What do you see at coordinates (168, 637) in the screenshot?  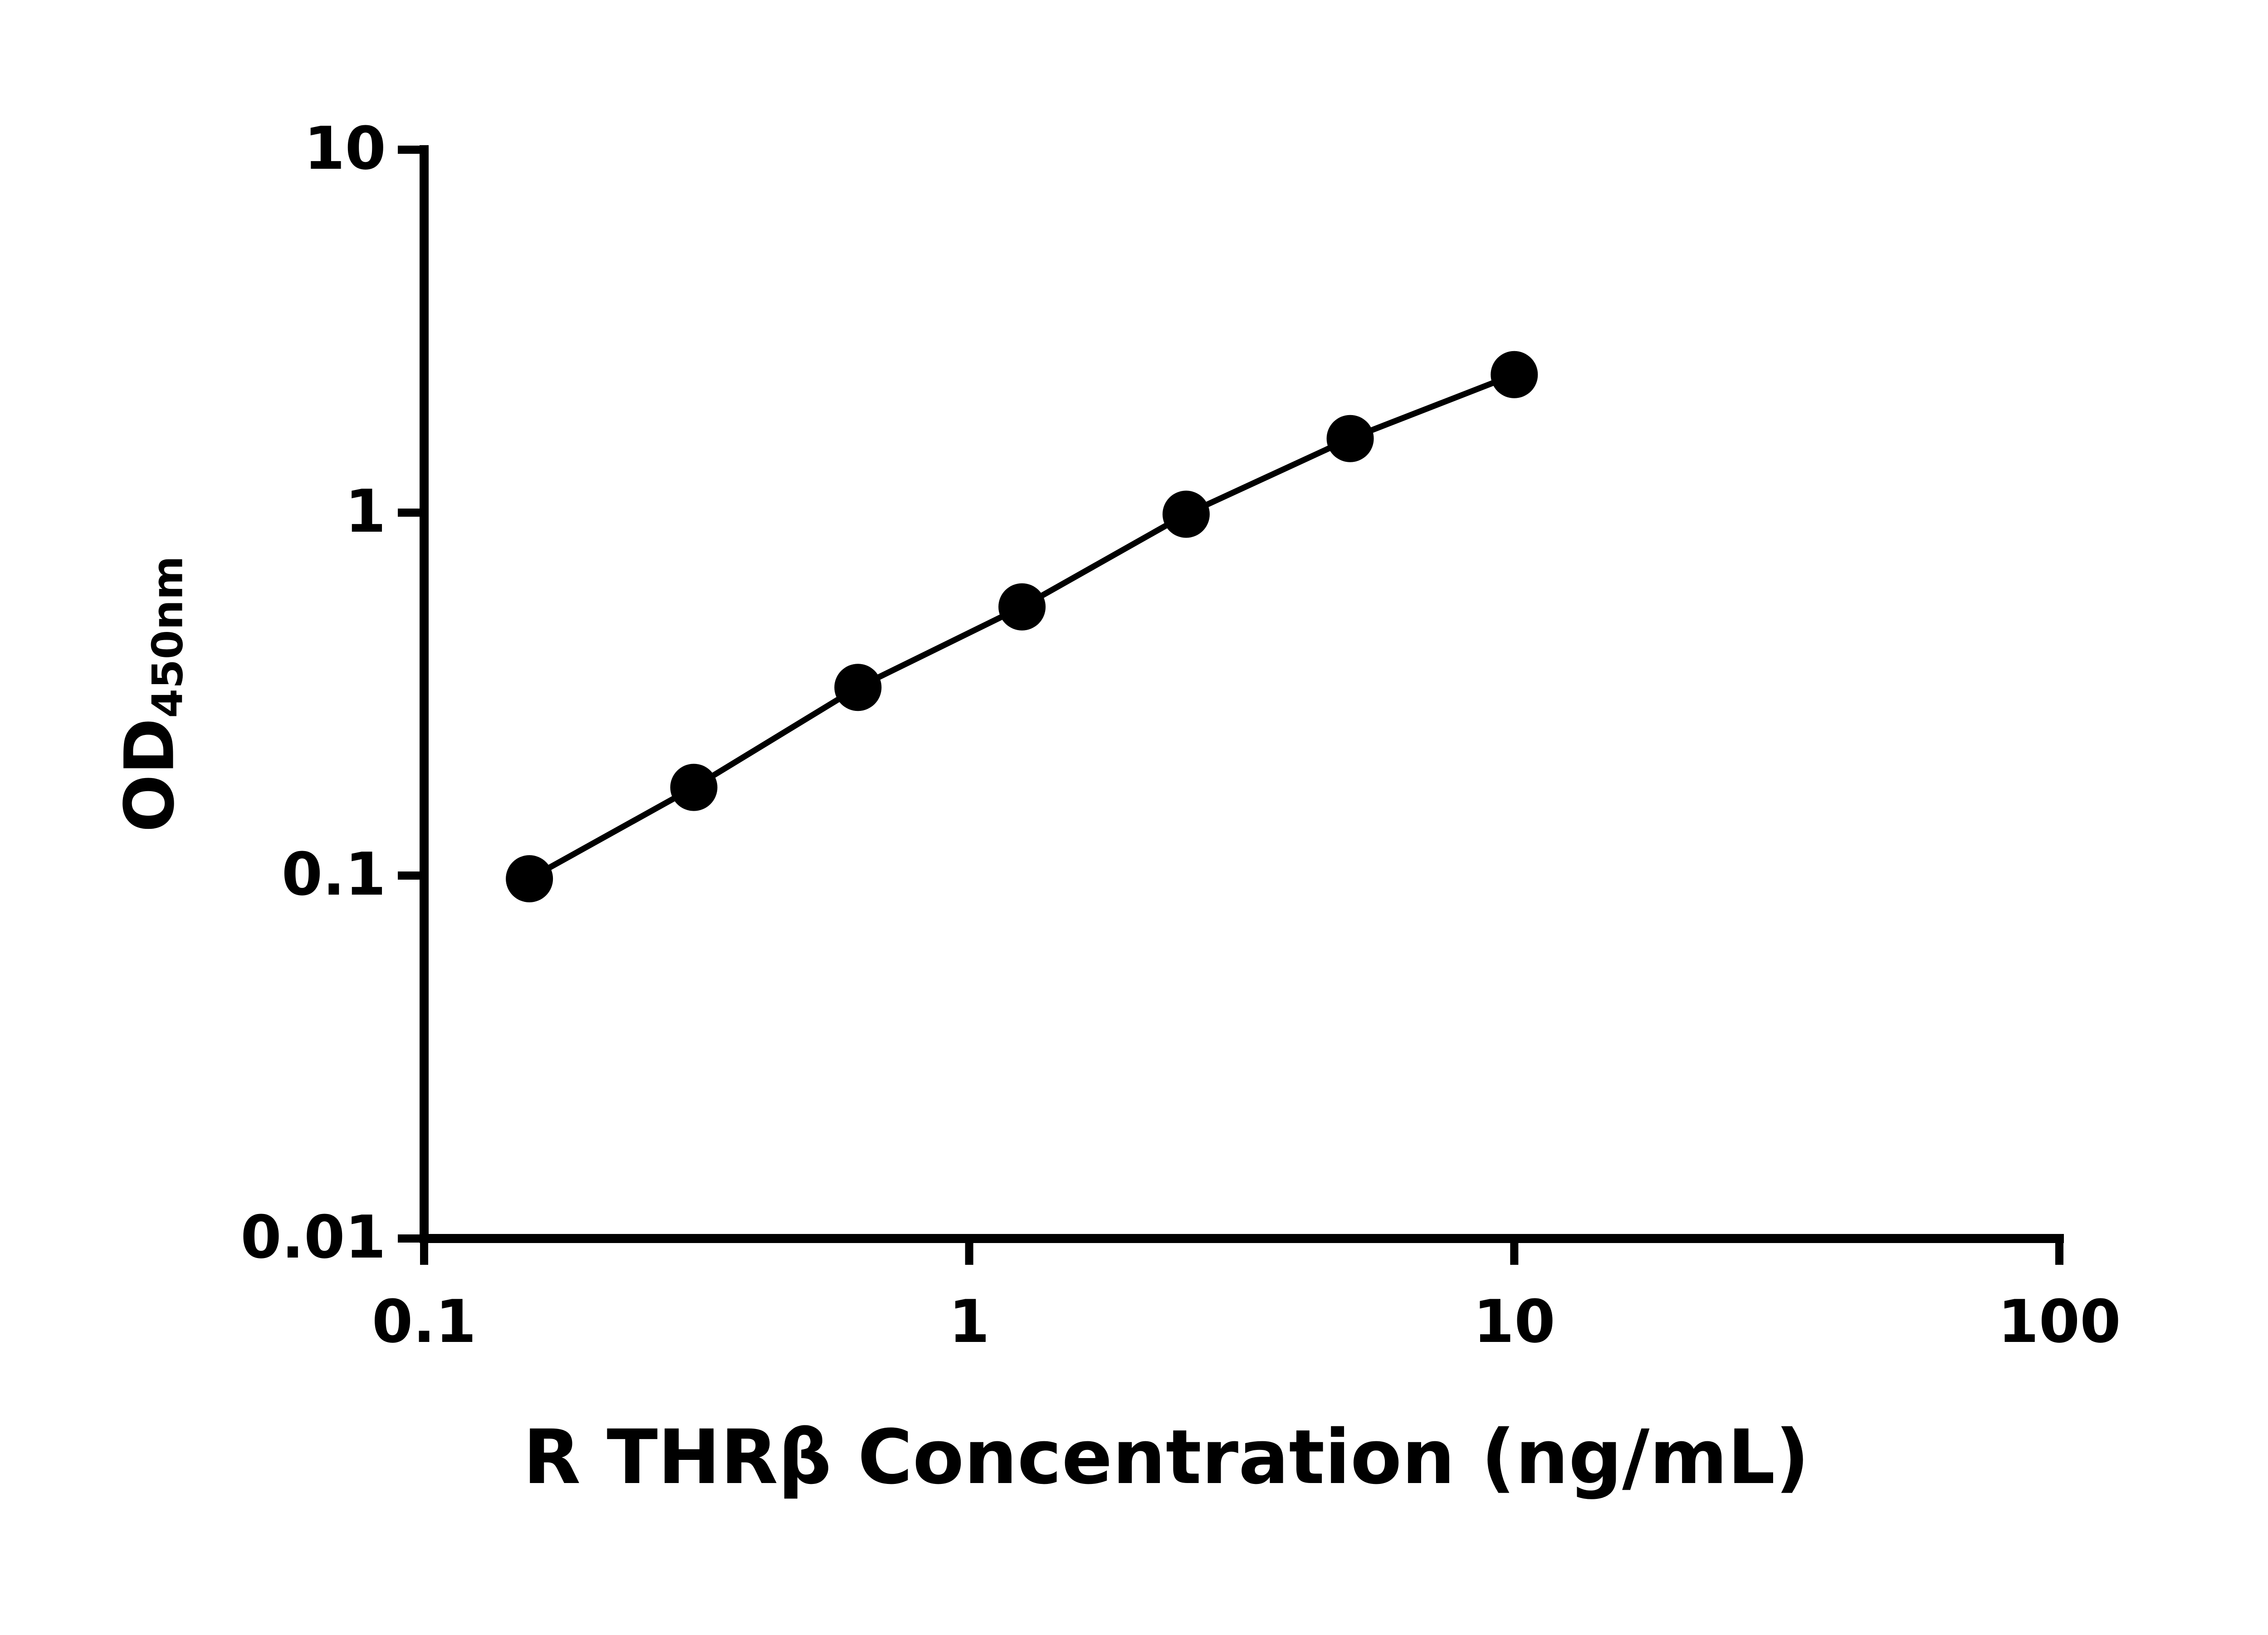 I see `y-axis-title-subscript: 450nm` at bounding box center [168, 637].